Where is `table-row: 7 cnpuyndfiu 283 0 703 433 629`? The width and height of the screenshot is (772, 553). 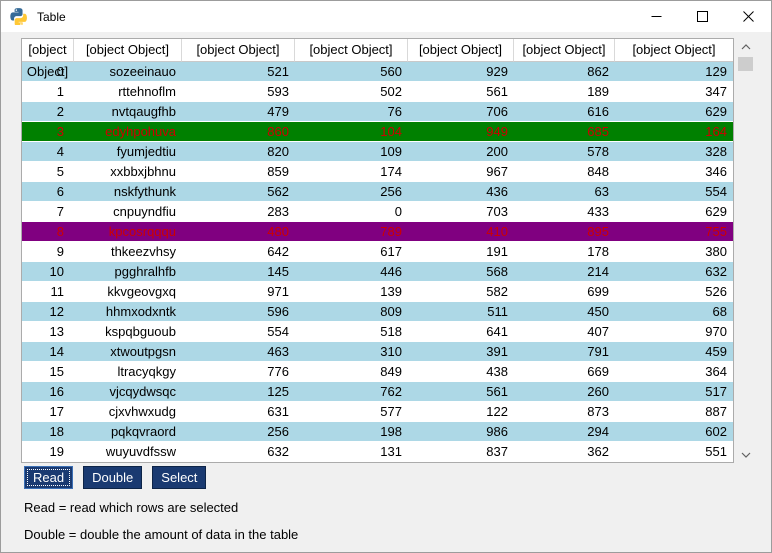 table-row: 7 cnpuyndfiu 283 0 703 433 629 is located at coordinates (377, 212).